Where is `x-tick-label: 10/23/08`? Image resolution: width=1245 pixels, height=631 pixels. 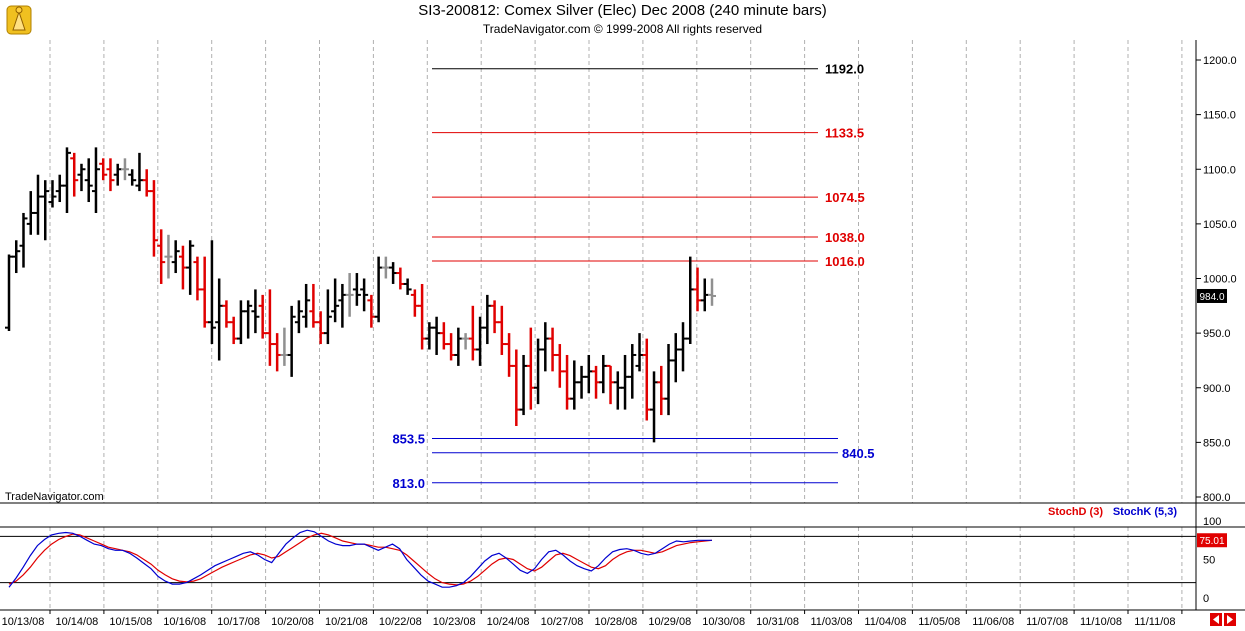
x-tick-label: 10/23/08 is located at coordinates (454, 622).